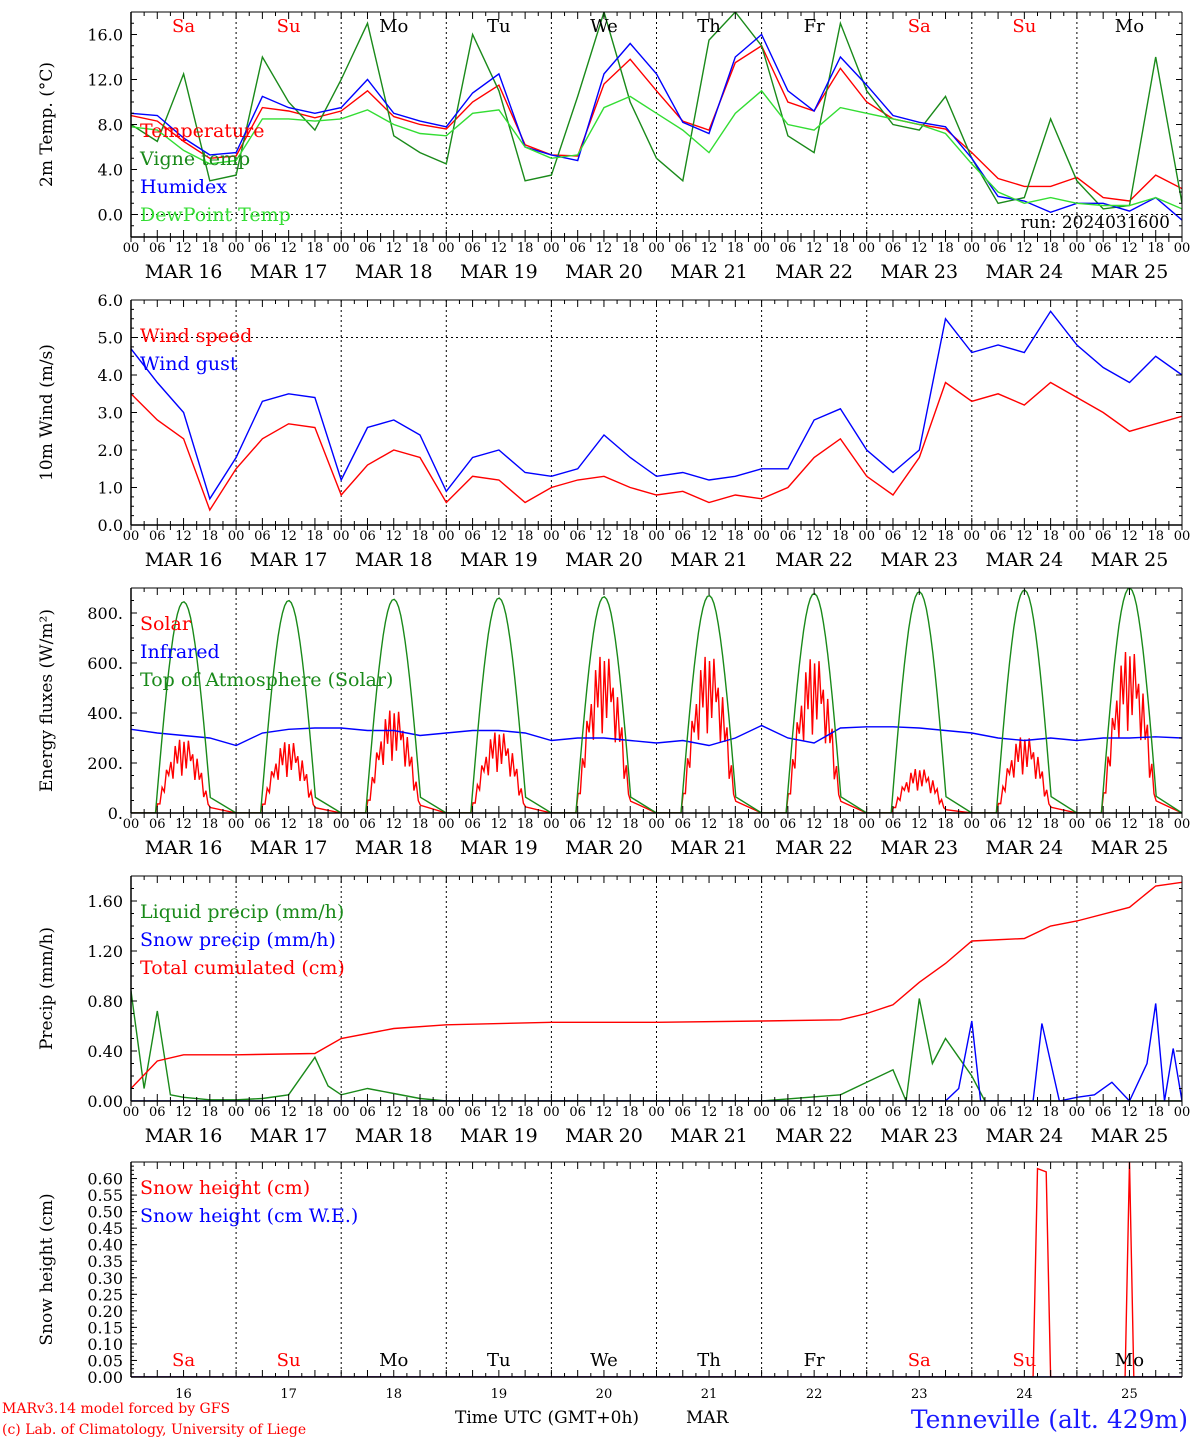 This screenshot has width=1194, height=1440. What do you see at coordinates (110, 413) in the screenshot?
I see `y-tick-label: 3.0` at bounding box center [110, 413].